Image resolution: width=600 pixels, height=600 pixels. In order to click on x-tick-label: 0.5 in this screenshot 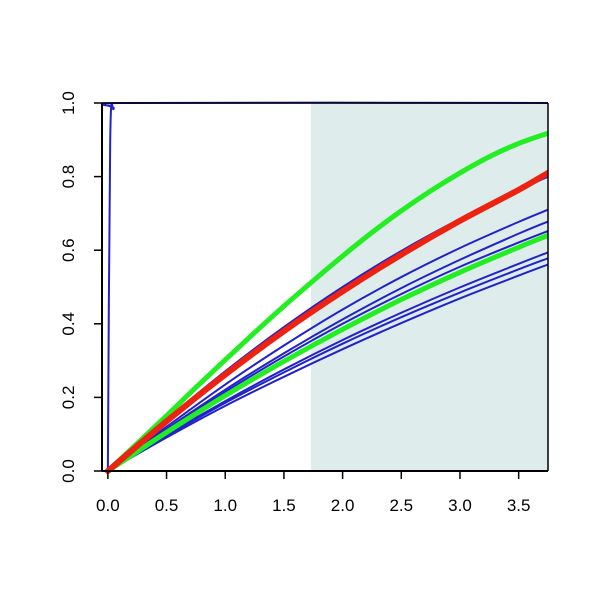, I will do `click(167, 505)`.